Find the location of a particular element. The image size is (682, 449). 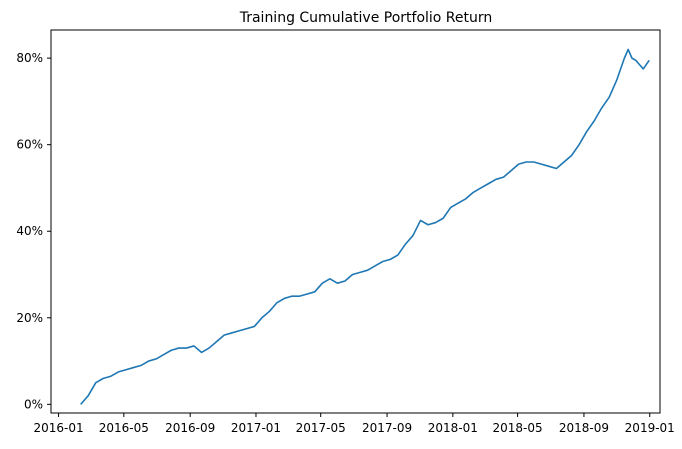

x-tick-label: 2017-09 is located at coordinates (387, 428).